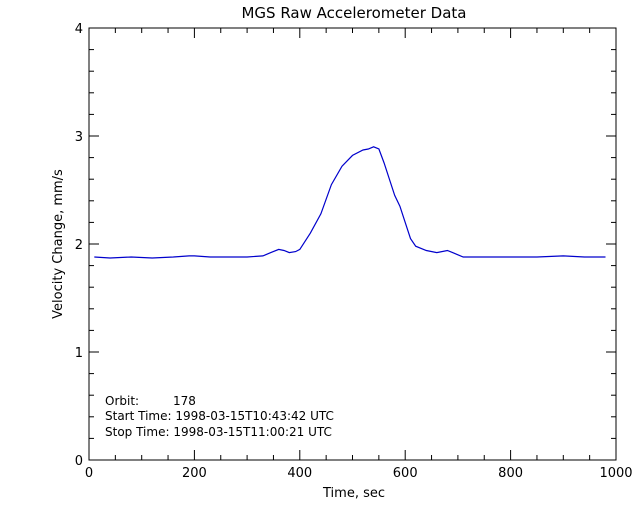  I want to click on stop-time: Stop Time: 1998-03-15T11:00:21 UTC, so click(218, 432).